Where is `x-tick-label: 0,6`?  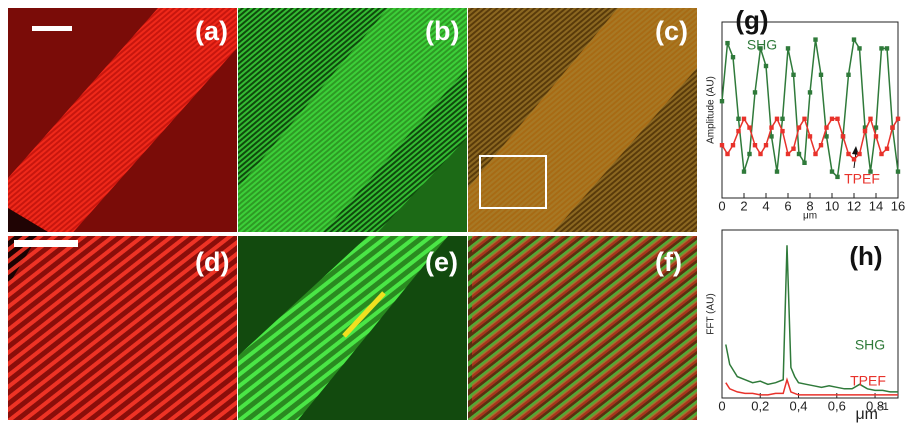
x-tick-label: 0,6 is located at coordinates (837, 405).